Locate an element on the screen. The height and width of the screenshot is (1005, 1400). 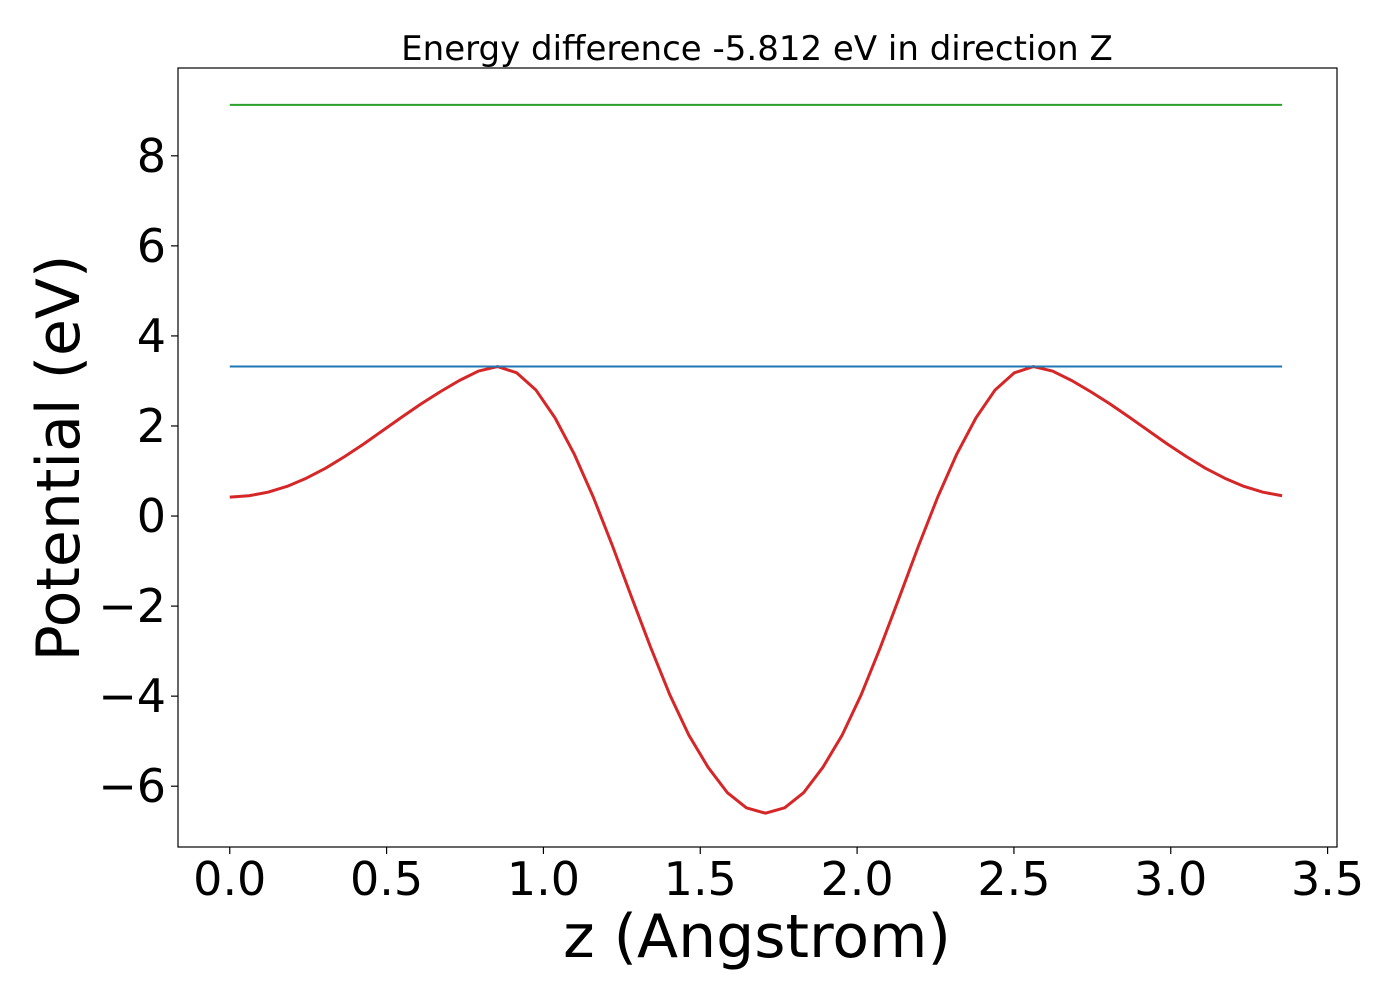
y-axis: −6 −4 −2 0 2 4 6 8 is located at coordinates (138, 471).